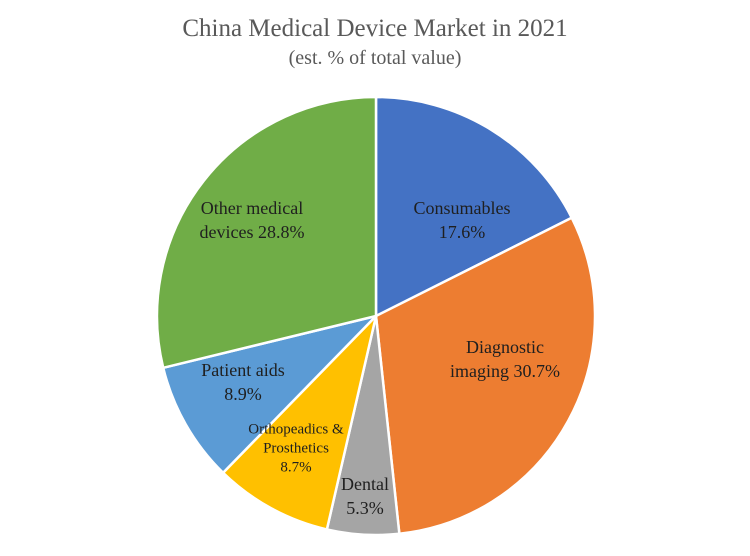 This screenshot has height=556, width=750. What do you see at coordinates (505, 359) in the screenshot?
I see `slice-label-diagnostic-imaging: Diagnostic imaging 30.7%` at bounding box center [505, 359].